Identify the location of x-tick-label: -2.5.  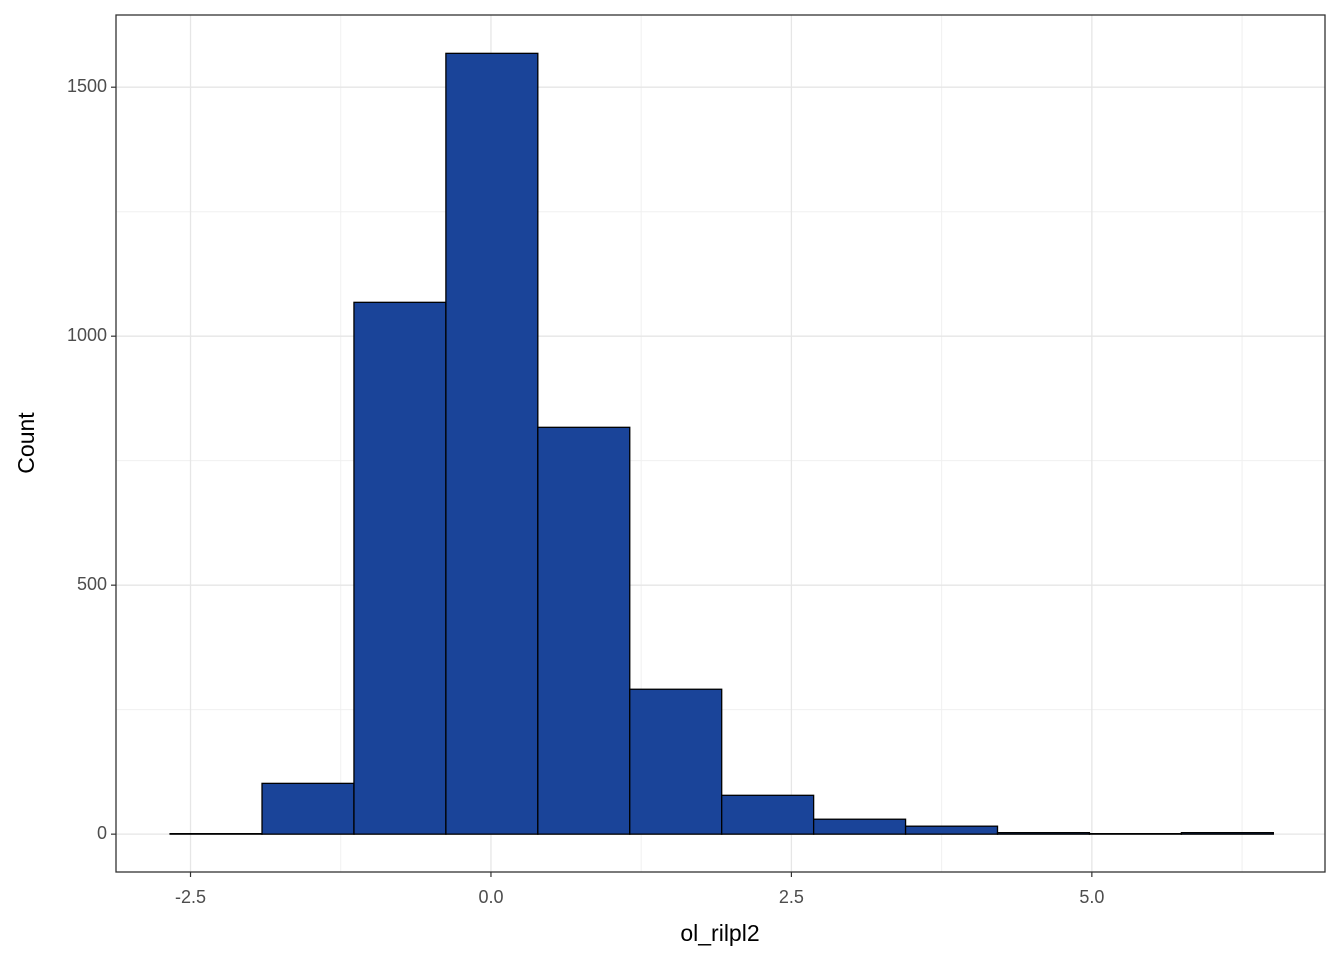
(190, 897).